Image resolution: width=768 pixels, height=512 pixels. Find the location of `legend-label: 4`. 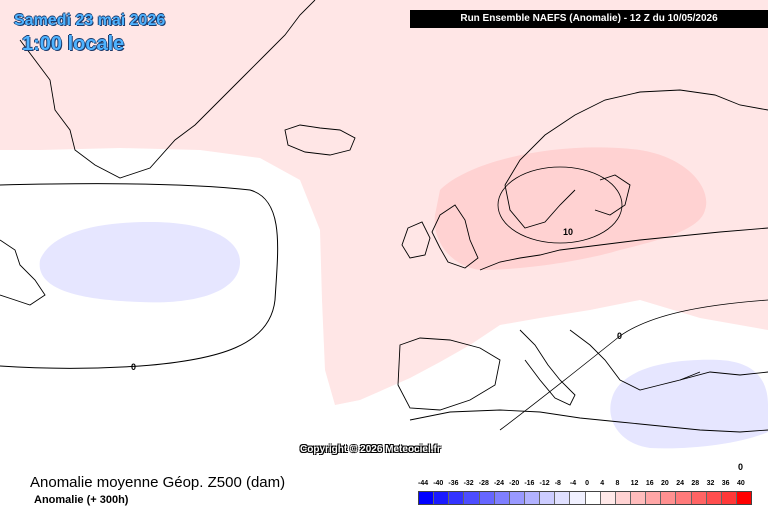

legend-label: 4 is located at coordinates (602, 483).